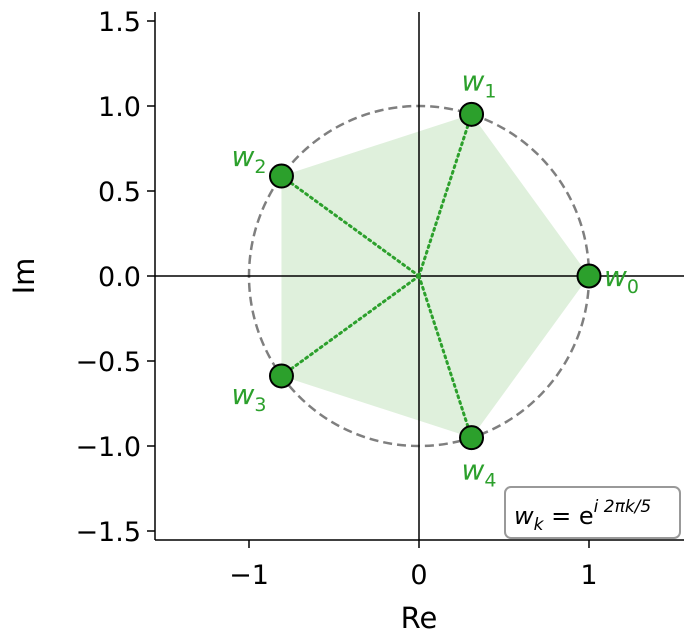  Describe the element at coordinates (249, 575) in the screenshot. I see `x-tick-label: −1` at that location.